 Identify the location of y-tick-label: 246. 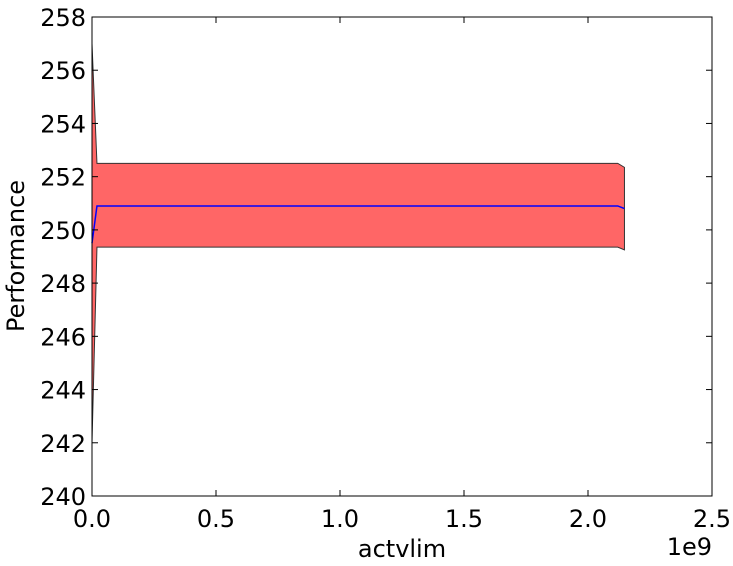
(63, 337).